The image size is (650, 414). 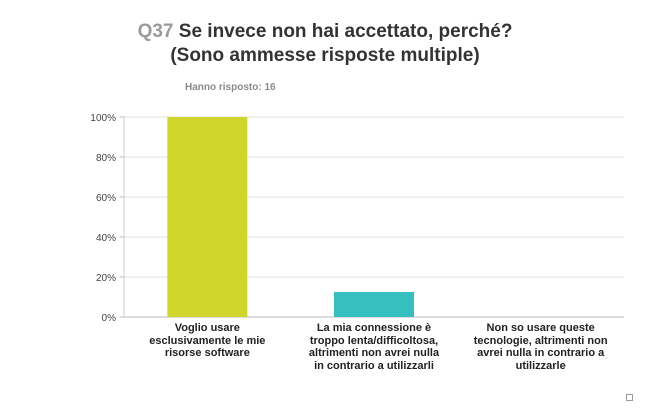 What do you see at coordinates (230, 87) in the screenshot?
I see `respondent-count: Hanno risposto: 16` at bounding box center [230, 87].